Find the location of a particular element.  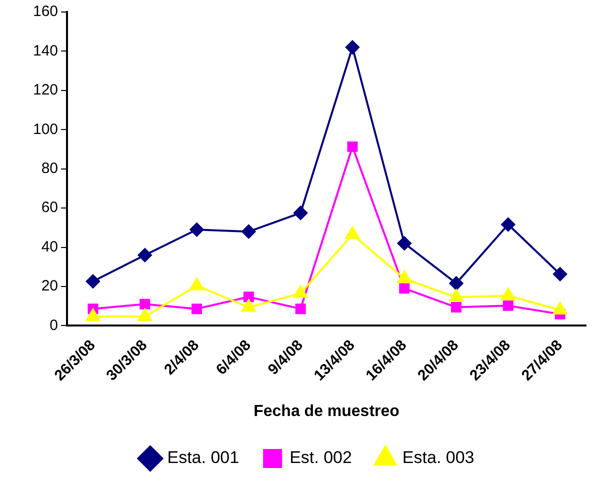

legend-label: Est. 002 is located at coordinates (321, 458).